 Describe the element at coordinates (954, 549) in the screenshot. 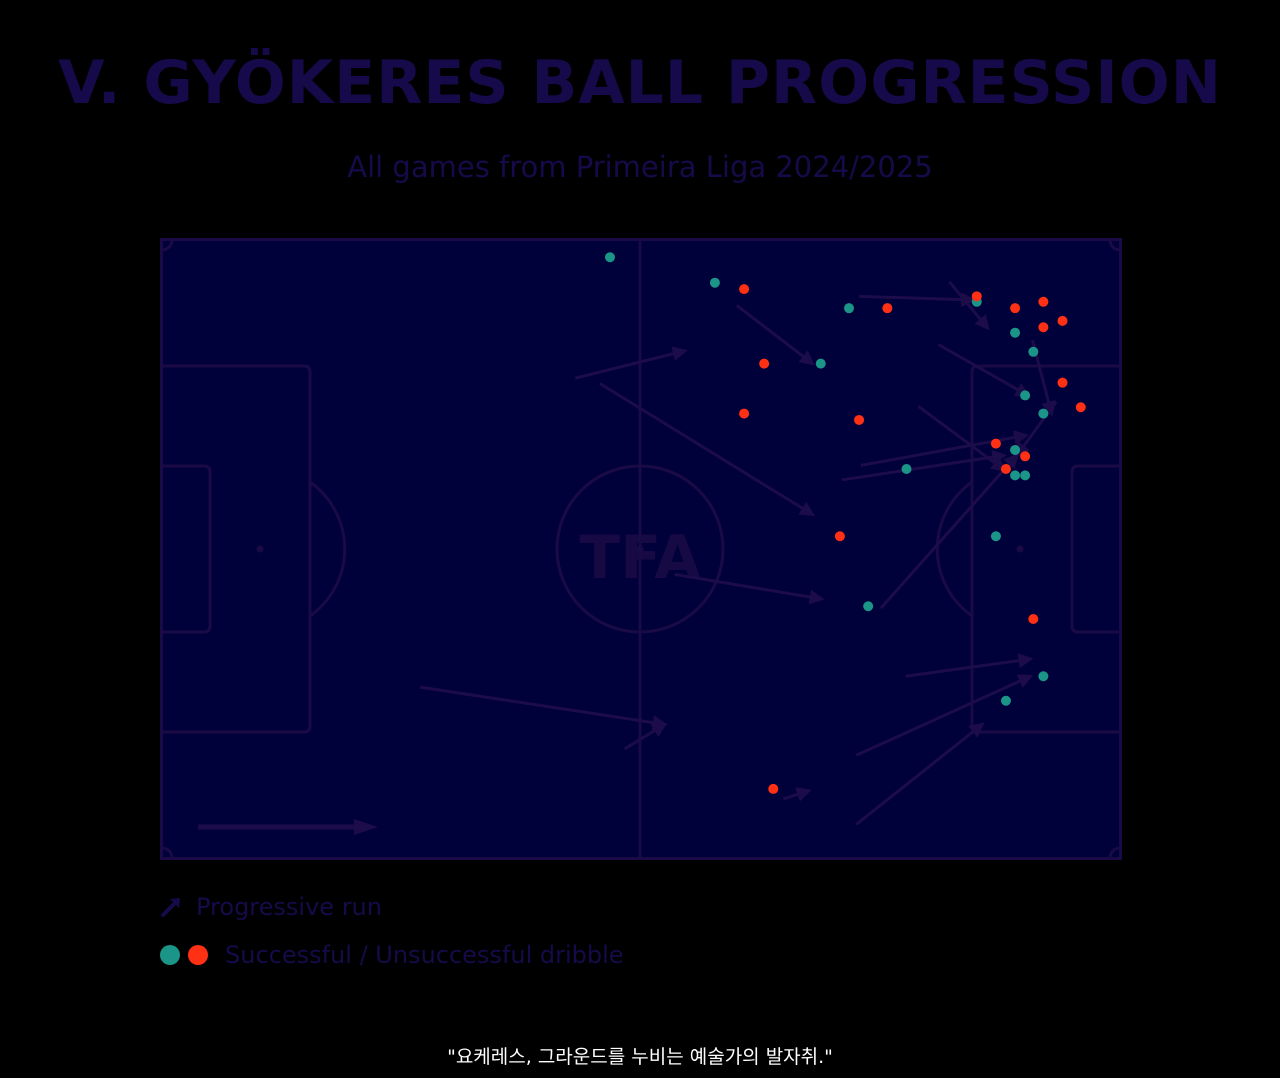

I see `right-penalty-arc` at that location.